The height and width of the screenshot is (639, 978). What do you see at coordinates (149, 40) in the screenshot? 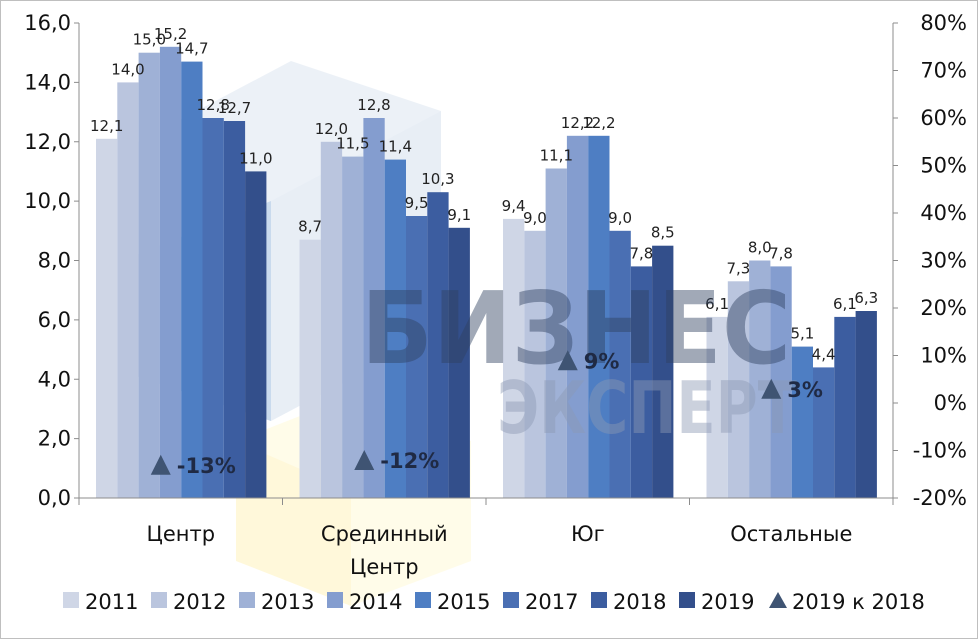
I see `value-label-2013-cat0: 15,0` at bounding box center [149, 40].